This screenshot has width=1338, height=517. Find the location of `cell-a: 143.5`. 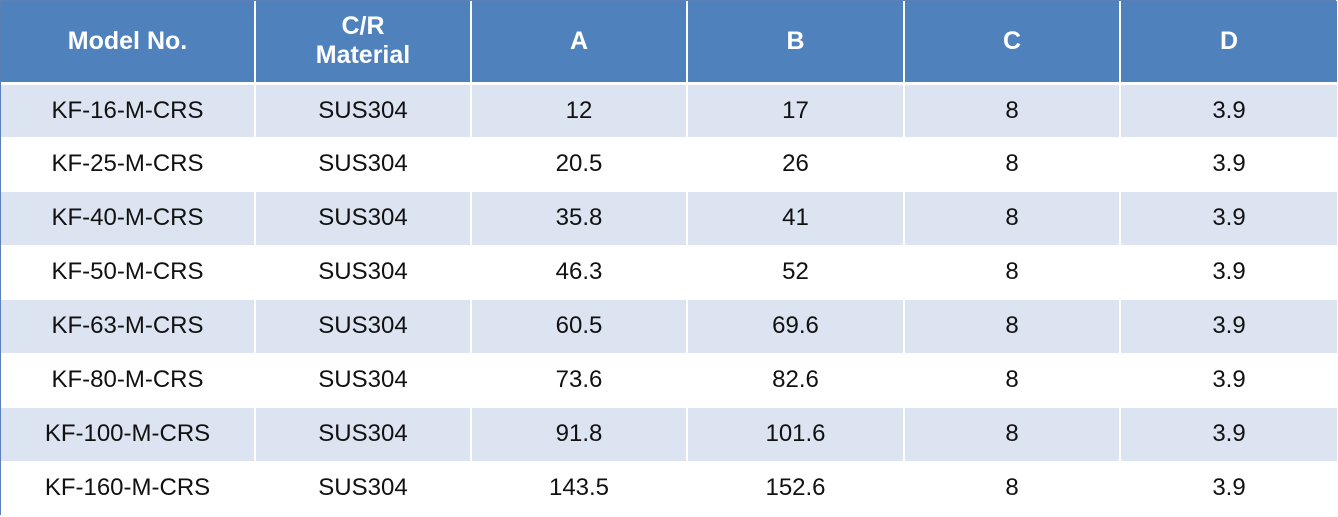

cell-a: 143.5 is located at coordinates (579, 488).